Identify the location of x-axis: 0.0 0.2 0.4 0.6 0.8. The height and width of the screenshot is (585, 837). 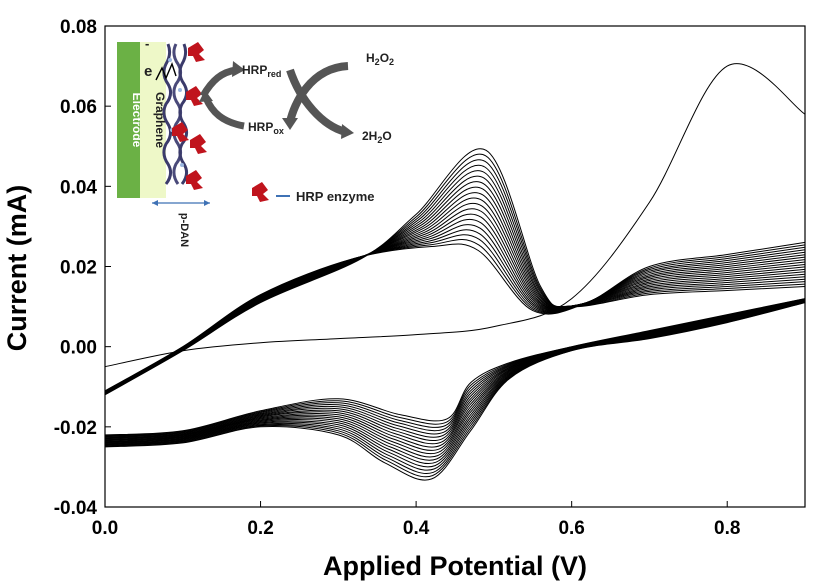
(416, 520).